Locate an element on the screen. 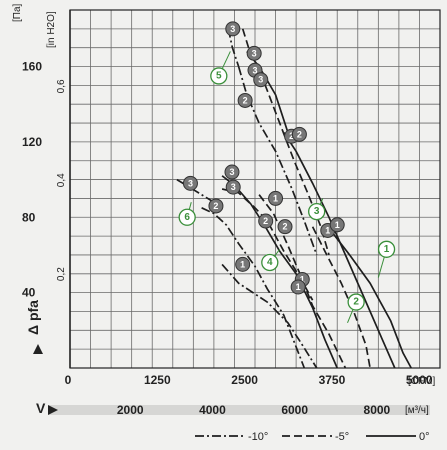 The width and height of the screenshot is (447, 450). legend-item: -5° is located at coordinates (315, 437).